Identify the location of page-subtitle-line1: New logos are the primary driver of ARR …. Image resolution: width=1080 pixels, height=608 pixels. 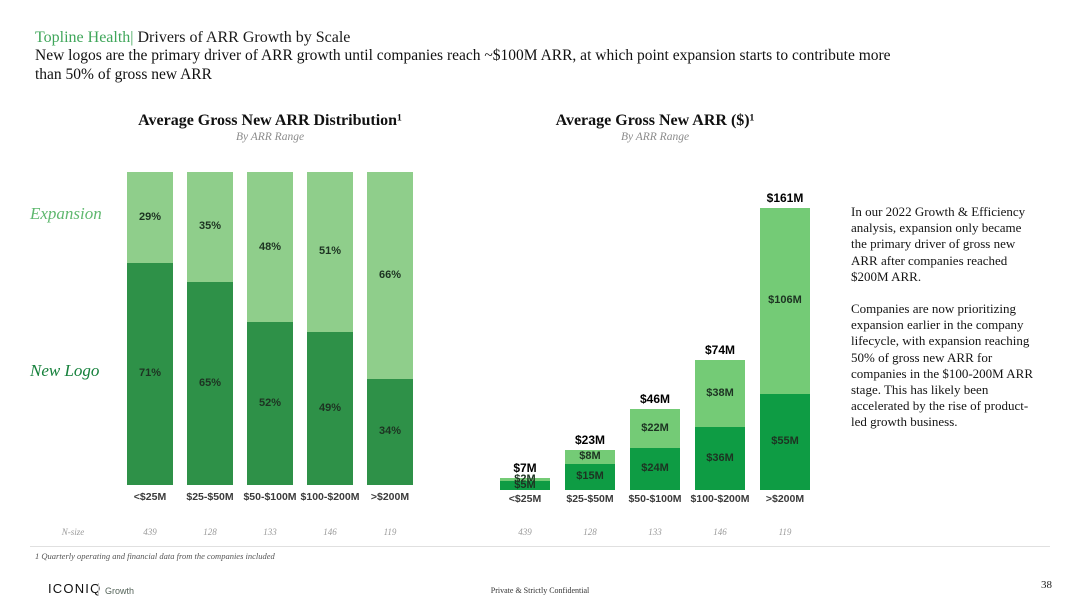
(463, 55).